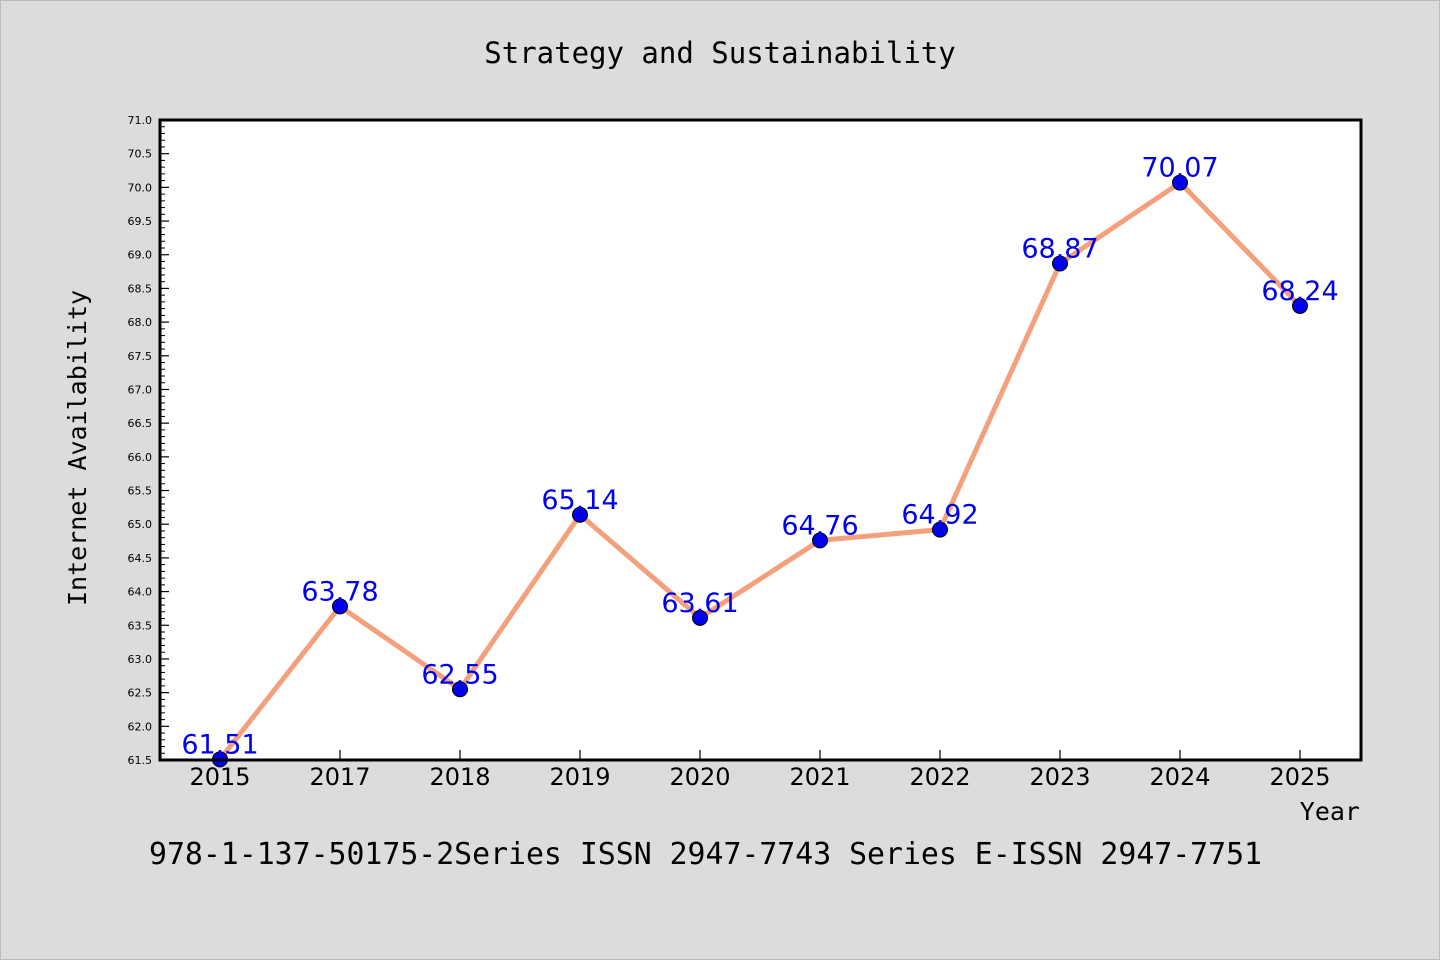 This screenshot has height=960, width=1440. Describe the element at coordinates (459, 674) in the screenshot. I see `data-label: 62.55` at that location.